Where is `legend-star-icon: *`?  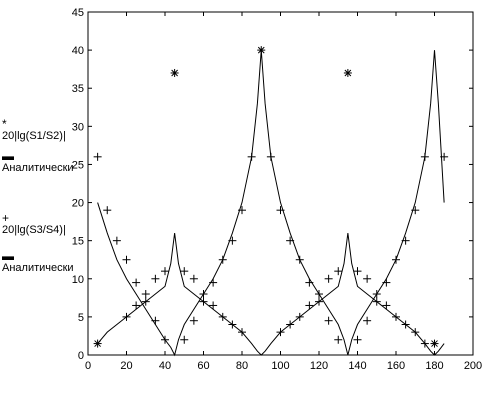 legend-star-icon: * is located at coordinates (4, 124).